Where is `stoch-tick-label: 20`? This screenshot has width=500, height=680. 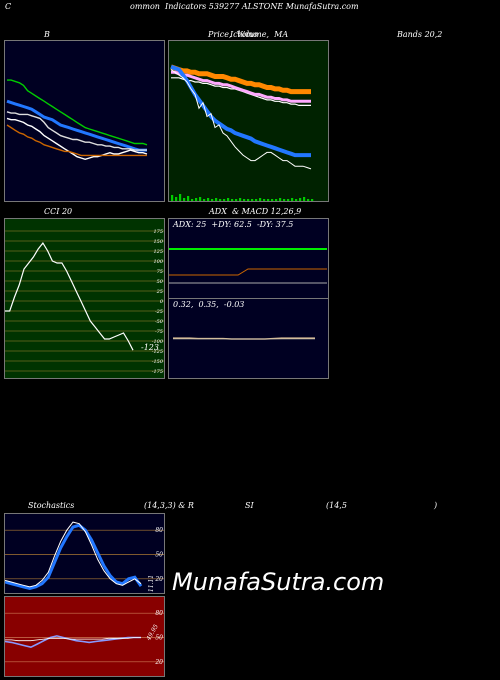
stoch-tick-label: 20 is located at coordinates (158, 579).